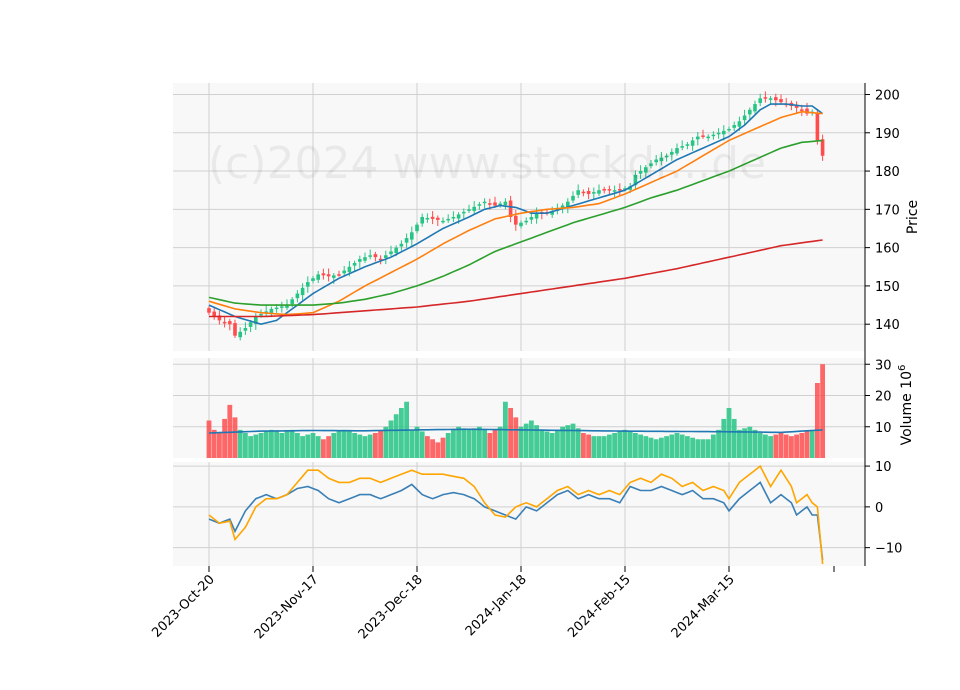 Image resolution: width=960 pixels, height=690 pixels. Describe the element at coordinates (906, 405) in the screenshot. I see `volume-axis-title: Volume 106` at that location.